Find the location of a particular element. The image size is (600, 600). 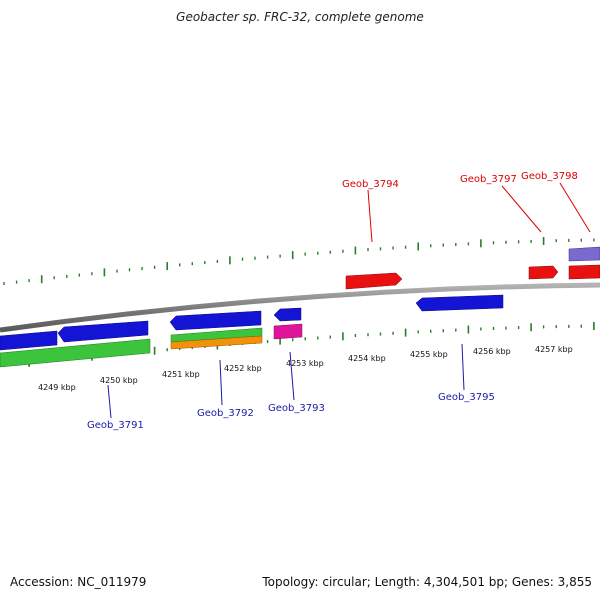

gene-label: Geob_3792 is located at coordinates (225, 413).